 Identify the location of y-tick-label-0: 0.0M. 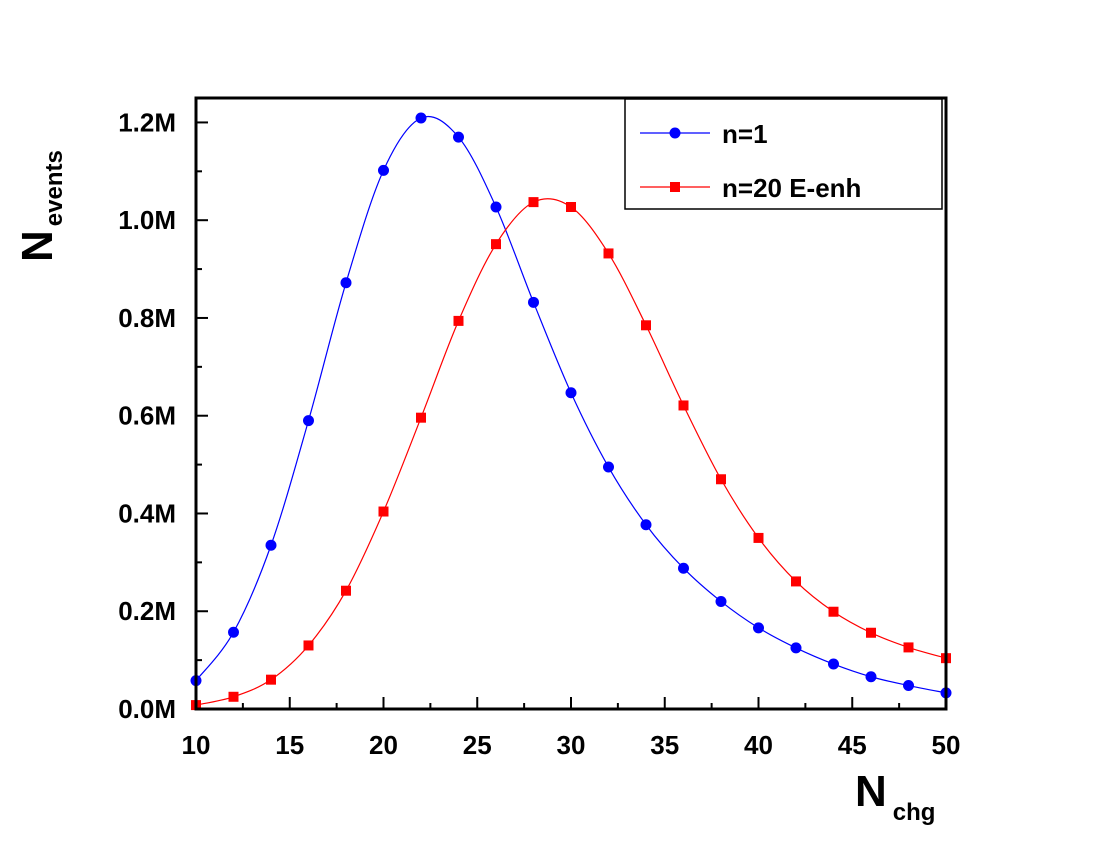
(147, 709).